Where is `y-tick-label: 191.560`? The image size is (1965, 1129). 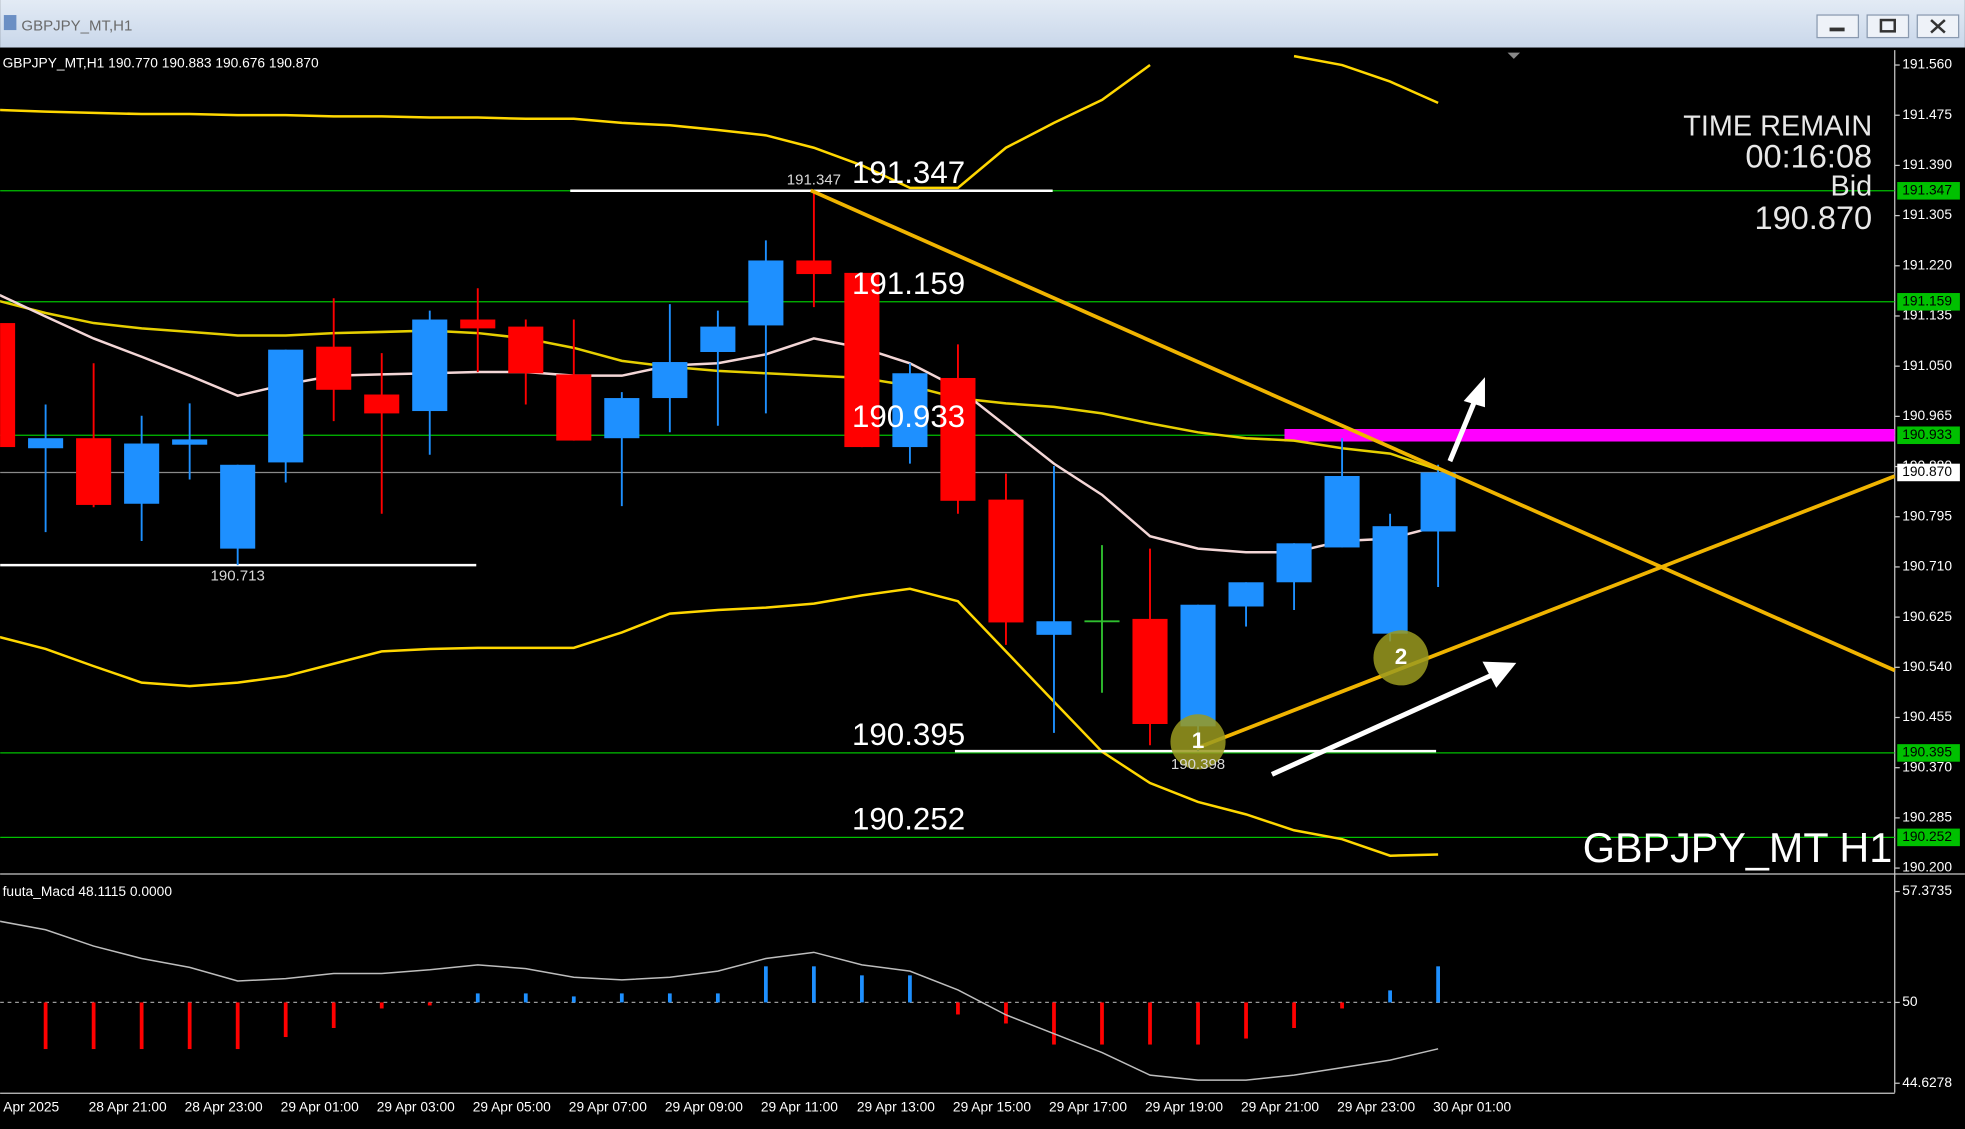 y-tick-label: 191.560 is located at coordinates (1927, 64).